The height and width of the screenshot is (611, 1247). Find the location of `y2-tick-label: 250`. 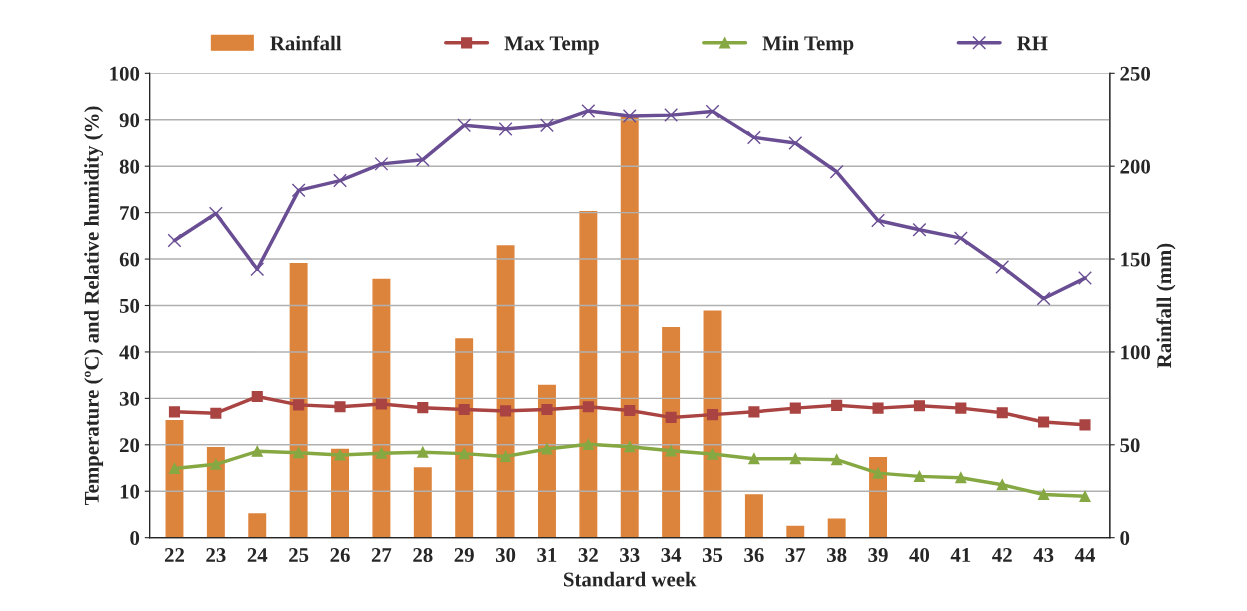

y2-tick-label: 250 is located at coordinates (1135, 73).